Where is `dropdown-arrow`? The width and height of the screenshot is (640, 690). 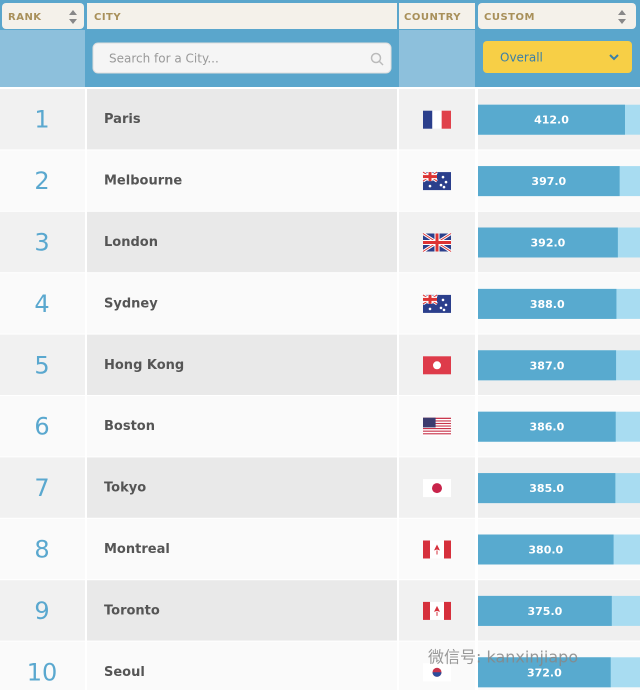 dropdown-arrow is located at coordinates (614, 57).